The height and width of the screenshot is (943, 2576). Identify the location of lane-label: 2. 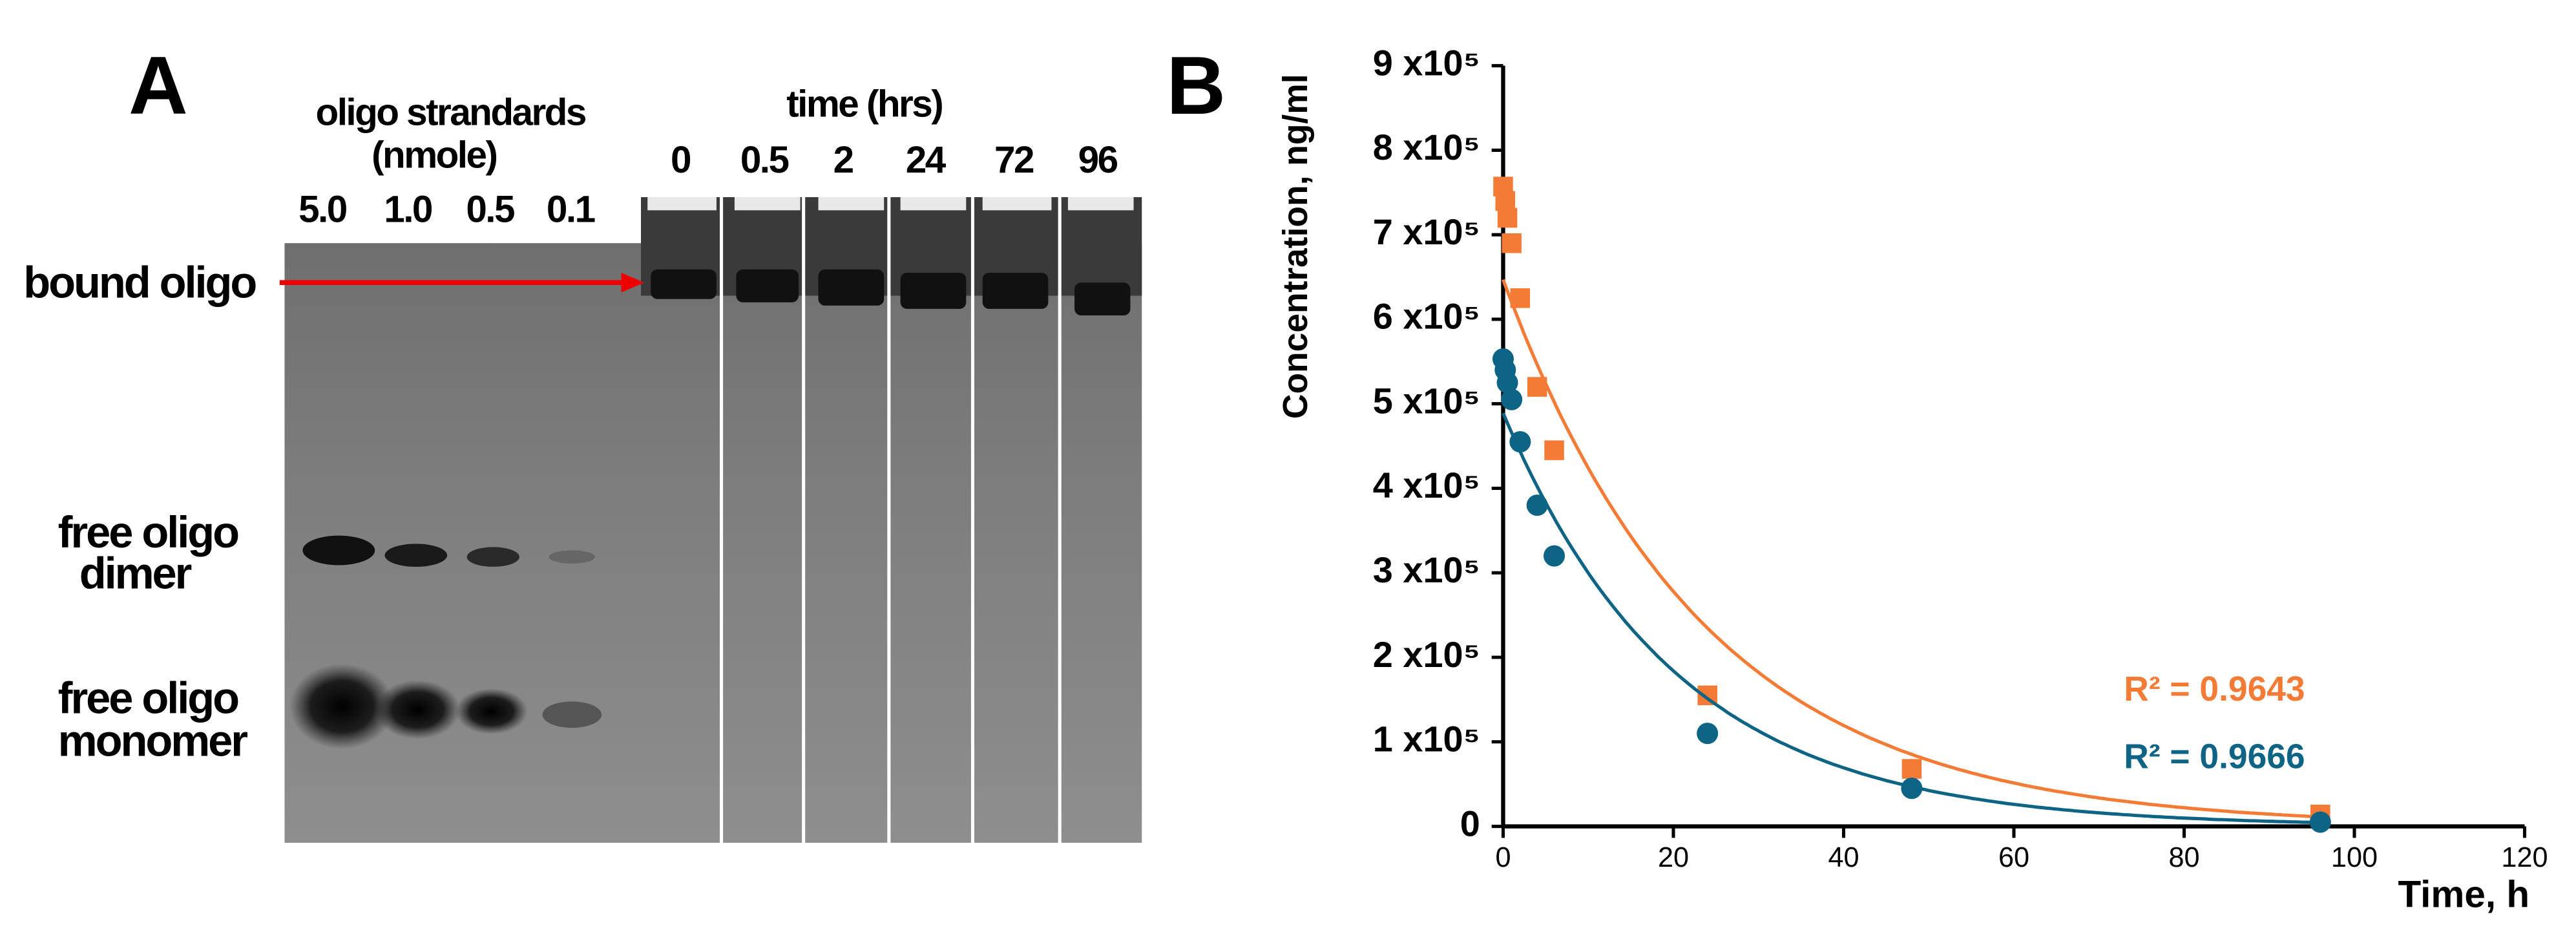
(843, 160).